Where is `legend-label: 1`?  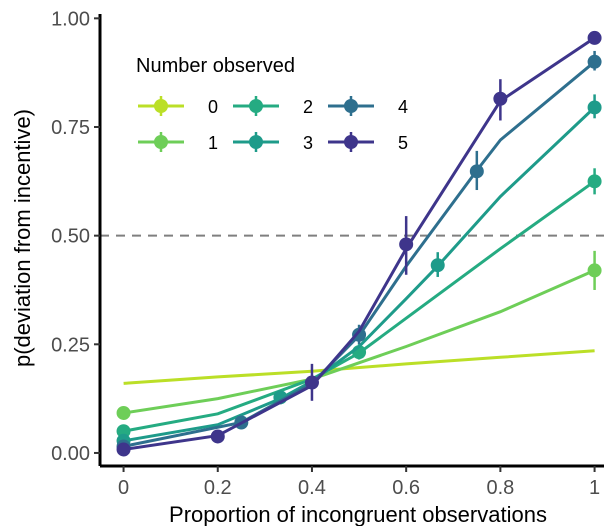 legend-label: 1 is located at coordinates (213, 143).